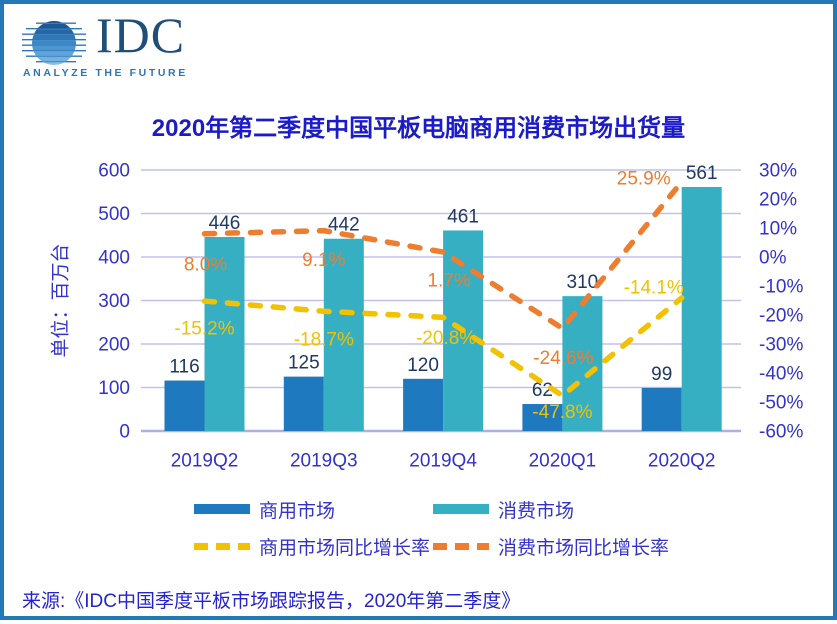 The width and height of the screenshot is (837, 624). What do you see at coordinates (542, 390) in the screenshot?
I see `bar-value-label: 62` at bounding box center [542, 390].